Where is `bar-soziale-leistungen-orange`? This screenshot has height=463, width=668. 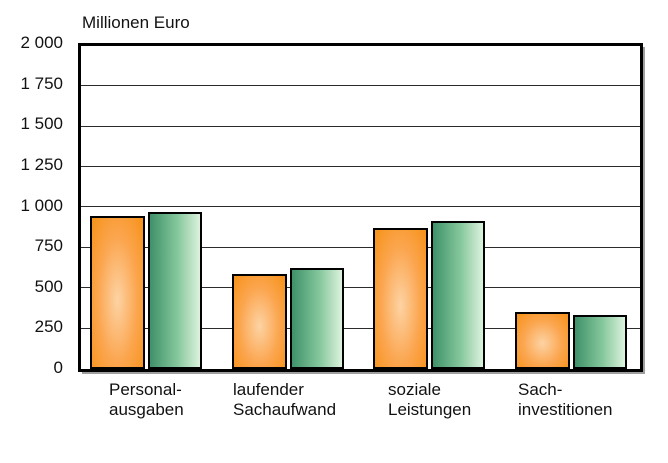 bar-soziale-leistungen-orange is located at coordinates (400, 298).